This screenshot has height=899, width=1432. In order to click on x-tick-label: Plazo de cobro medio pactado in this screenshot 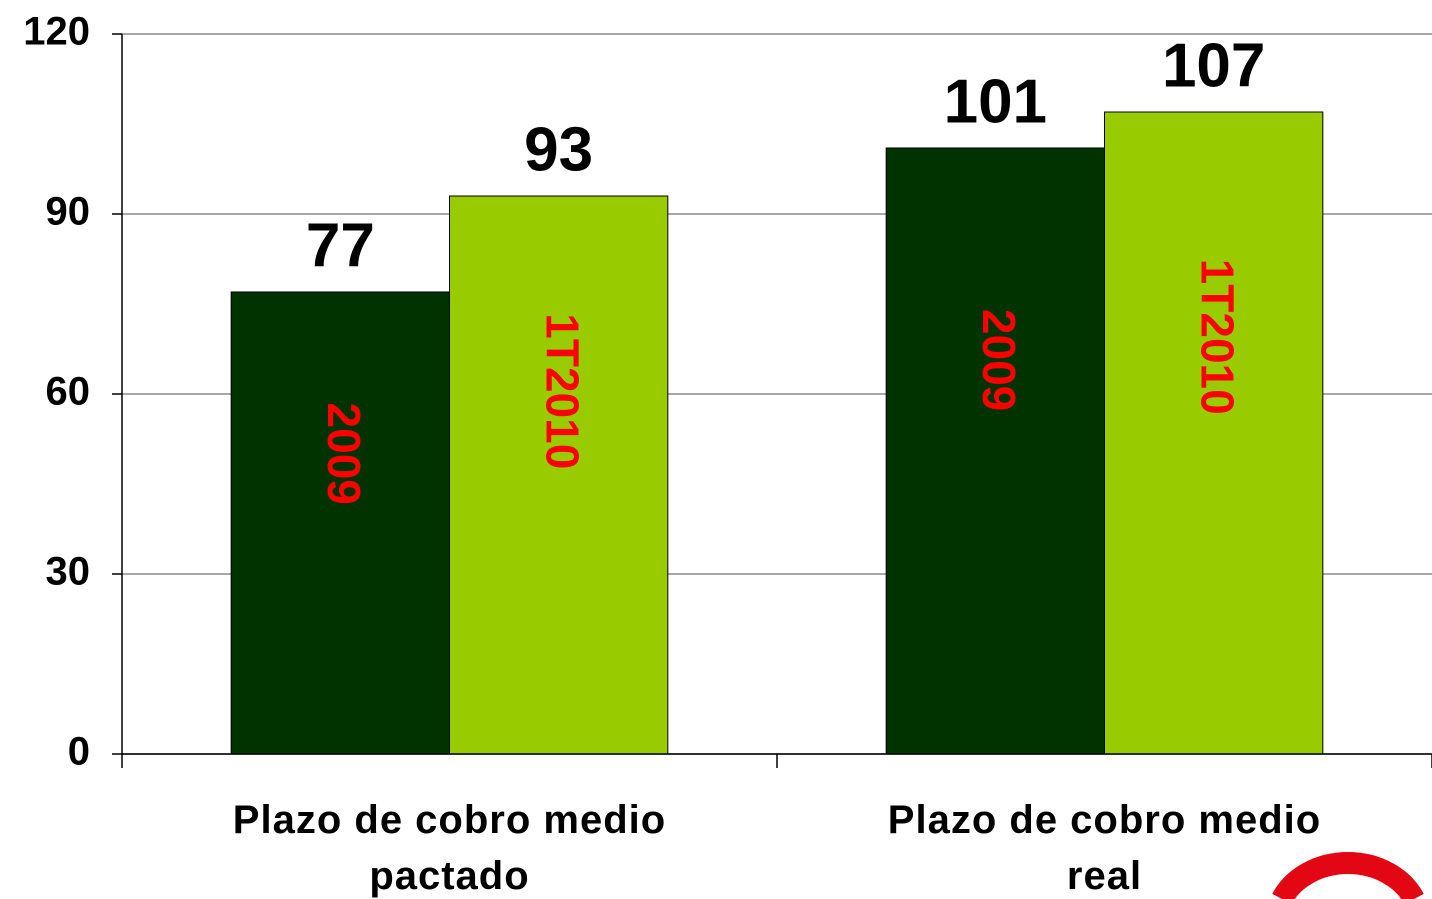, I will do `click(449, 848)`.